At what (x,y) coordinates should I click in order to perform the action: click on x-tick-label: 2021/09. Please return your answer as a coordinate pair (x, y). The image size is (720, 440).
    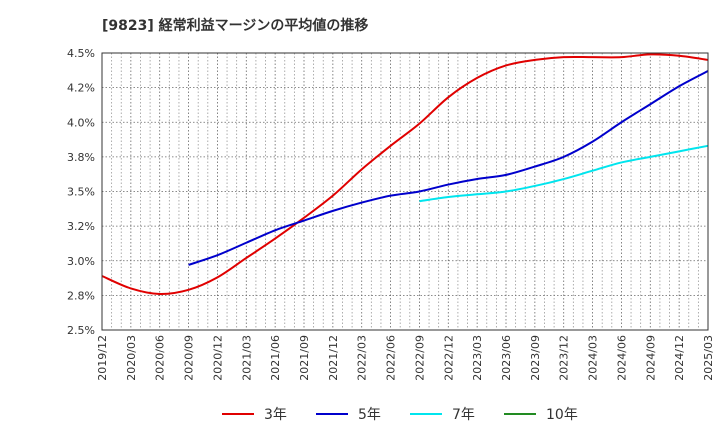
    Looking at the image, I should click on (304, 358).